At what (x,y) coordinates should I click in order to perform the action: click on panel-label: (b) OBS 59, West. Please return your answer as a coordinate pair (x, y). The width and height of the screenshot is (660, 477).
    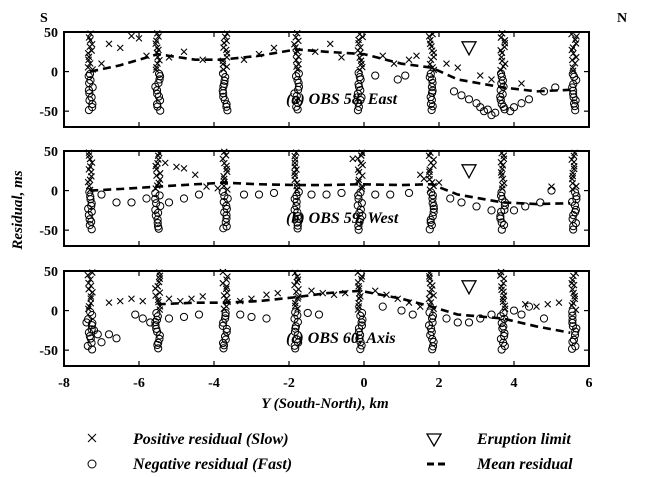
    Looking at the image, I should click on (342, 218).